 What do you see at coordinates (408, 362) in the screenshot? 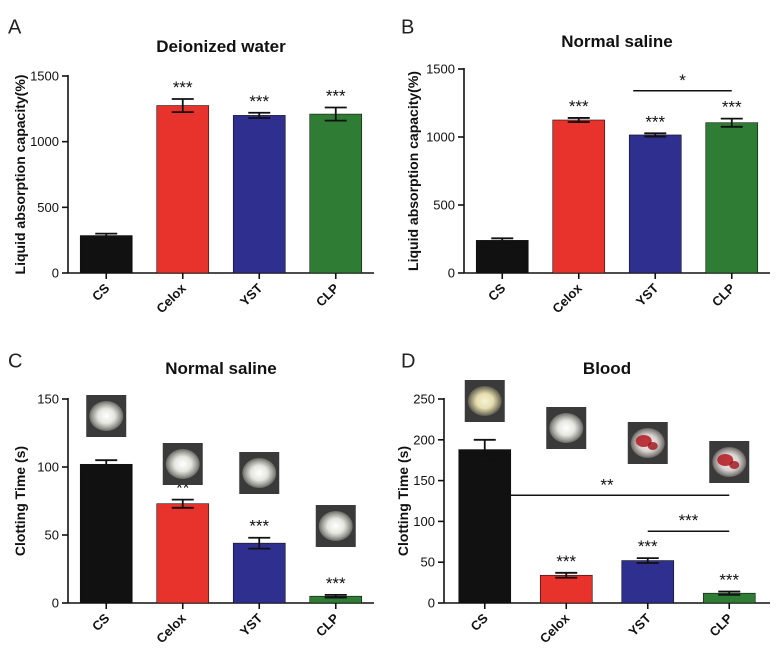
I see `panel-letter: D` at bounding box center [408, 362].